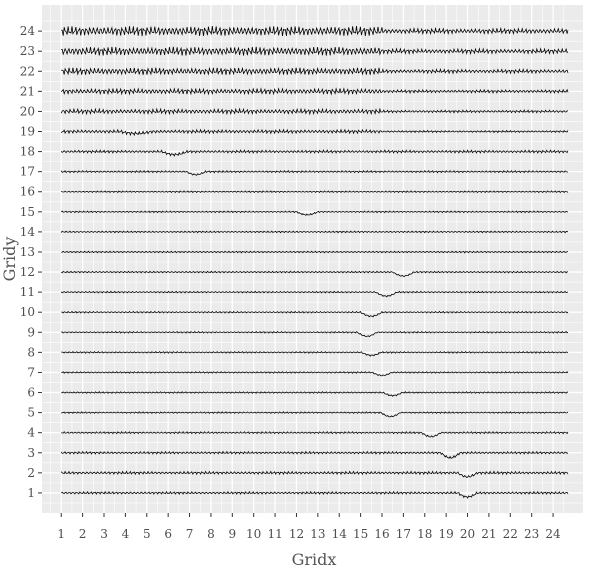 The height and width of the screenshot is (575, 590). I want to click on x-tick-label: 9, so click(232, 534).